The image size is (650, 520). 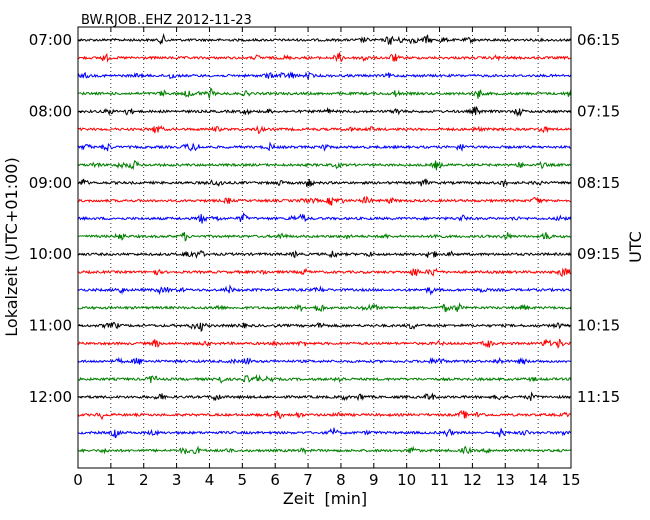 I want to click on x-tick-label: 10, so click(x=406, y=480).